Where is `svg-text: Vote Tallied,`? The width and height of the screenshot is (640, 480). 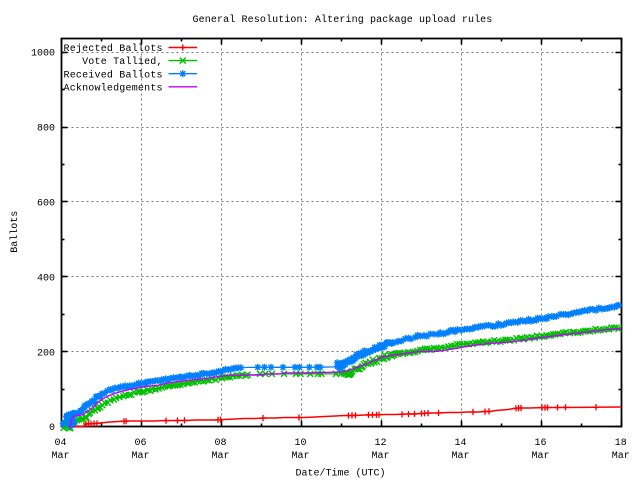
svg-text: Vote Tallied, is located at coordinates (122, 62).